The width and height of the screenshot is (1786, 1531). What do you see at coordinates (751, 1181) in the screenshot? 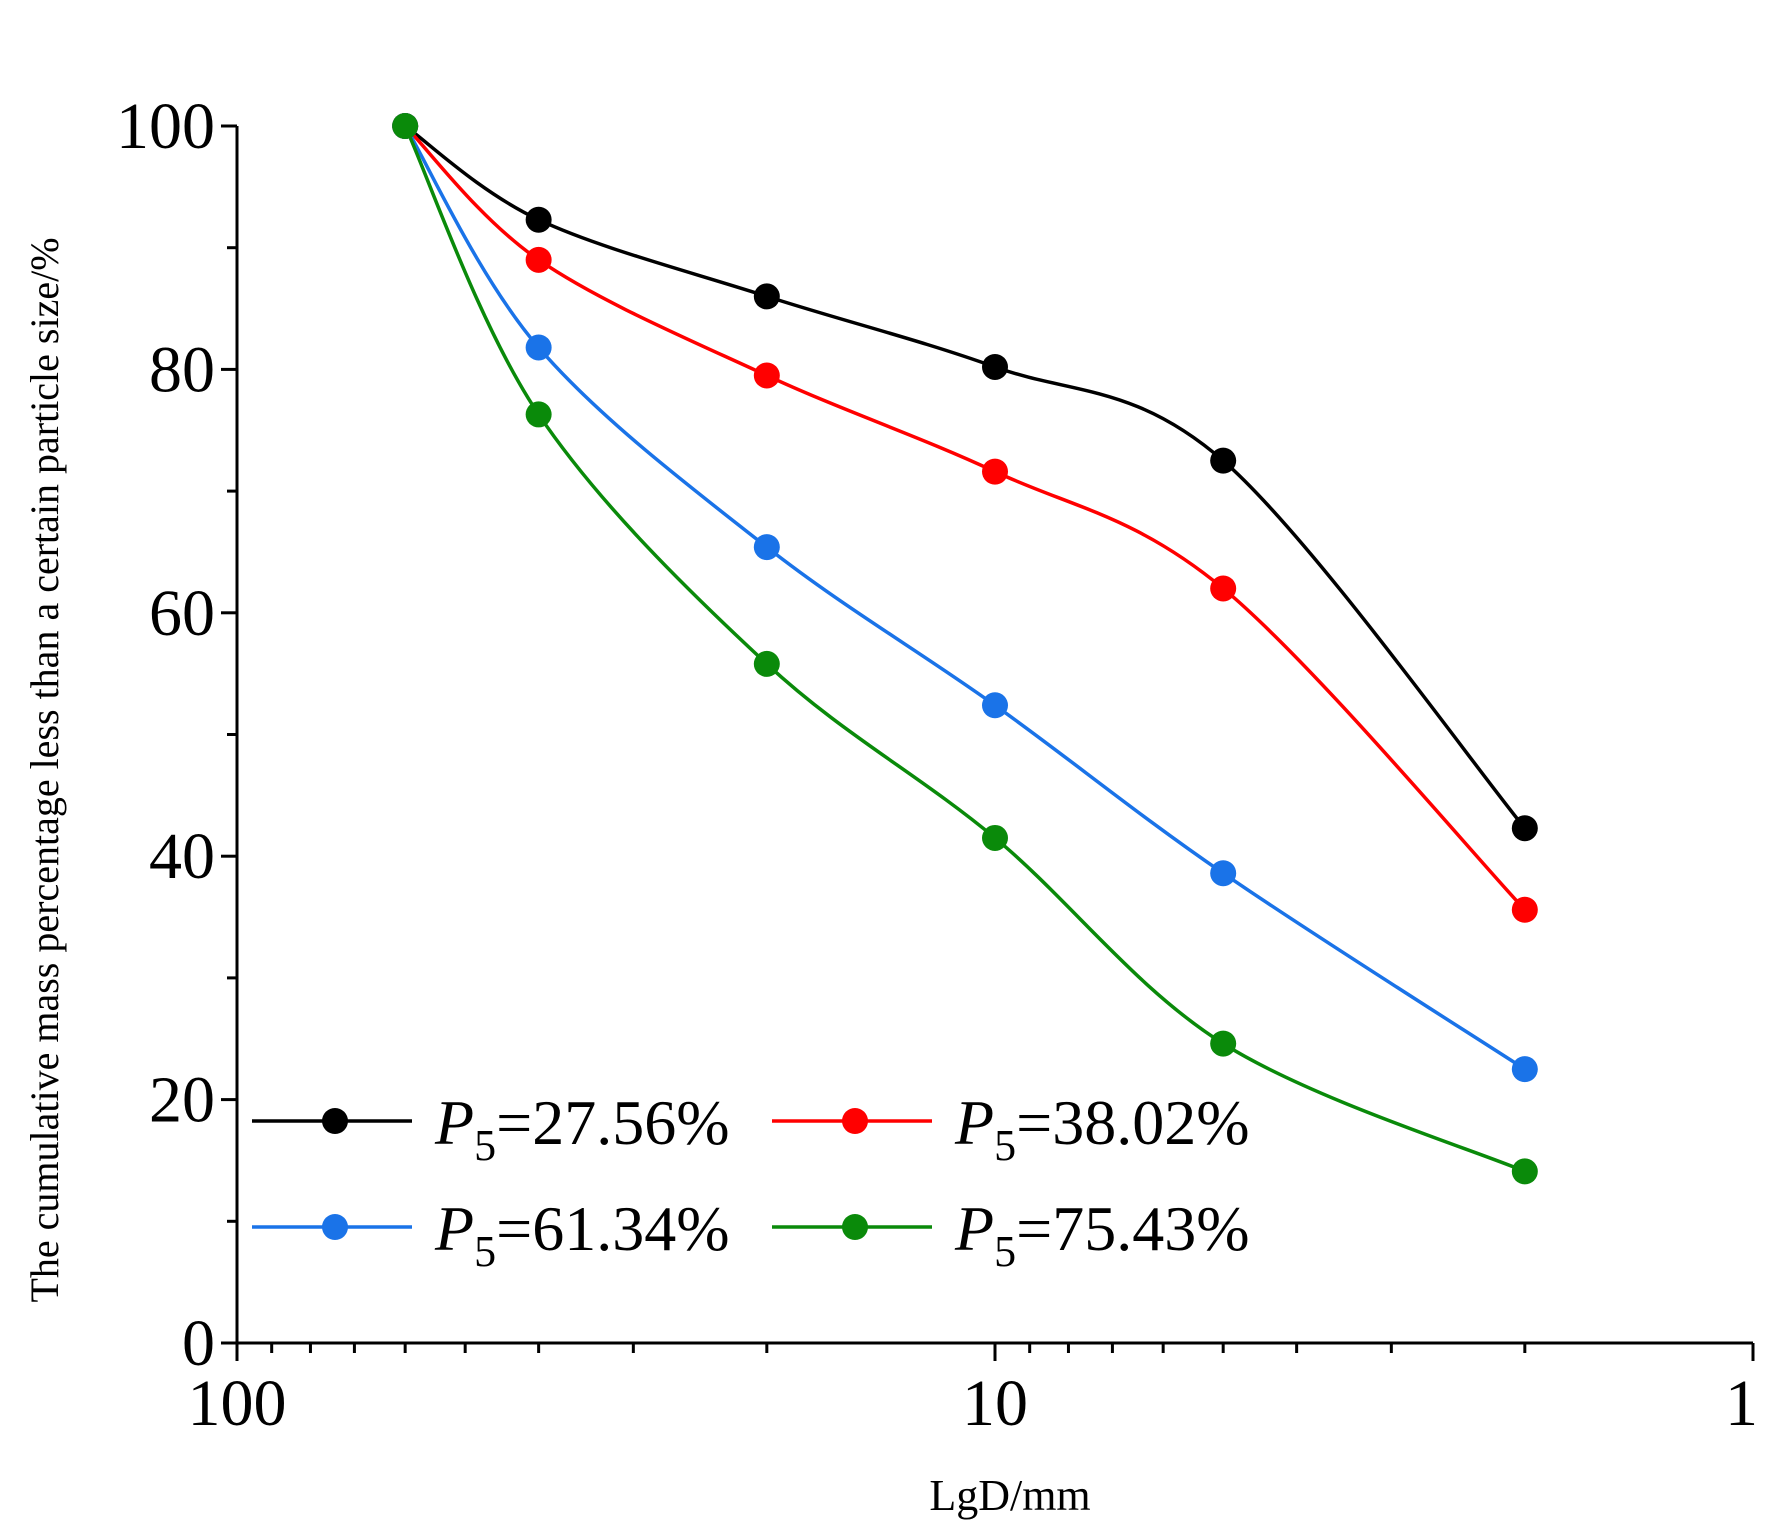
I see `legend: P5=27.56% P5=38.02% P5=61.34% P5=75.43%` at bounding box center [751, 1181].